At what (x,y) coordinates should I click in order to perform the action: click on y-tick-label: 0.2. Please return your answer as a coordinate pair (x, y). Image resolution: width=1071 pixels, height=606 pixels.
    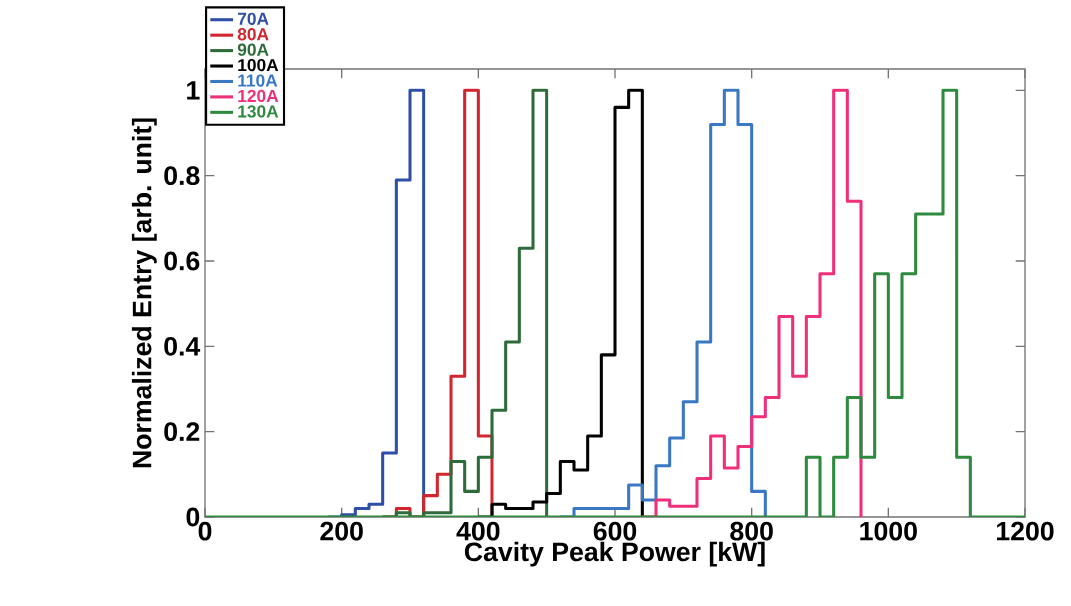
    Looking at the image, I should click on (182, 432).